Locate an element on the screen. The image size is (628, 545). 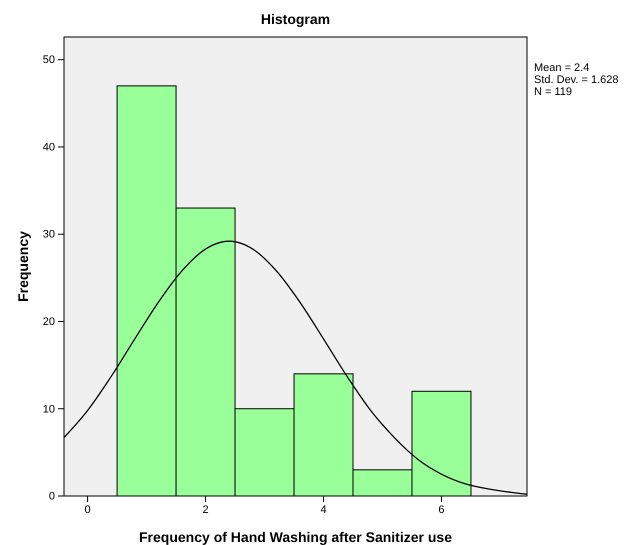
x-axis-title: Frequency of Hand Washing after Sanitizer use is located at coordinates (295, 537).